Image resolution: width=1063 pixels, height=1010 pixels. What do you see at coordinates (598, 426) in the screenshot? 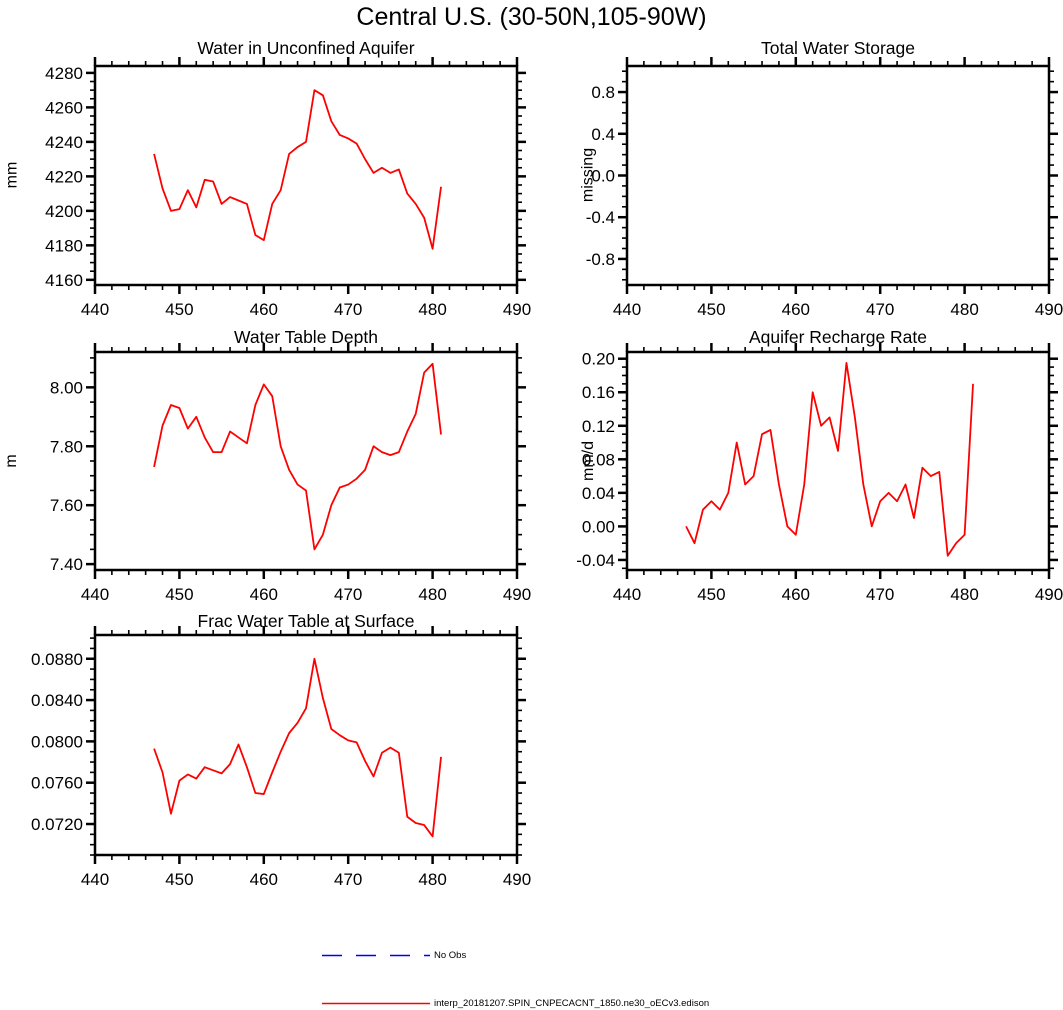
I see `y-tick-label: 0.12` at bounding box center [598, 426].